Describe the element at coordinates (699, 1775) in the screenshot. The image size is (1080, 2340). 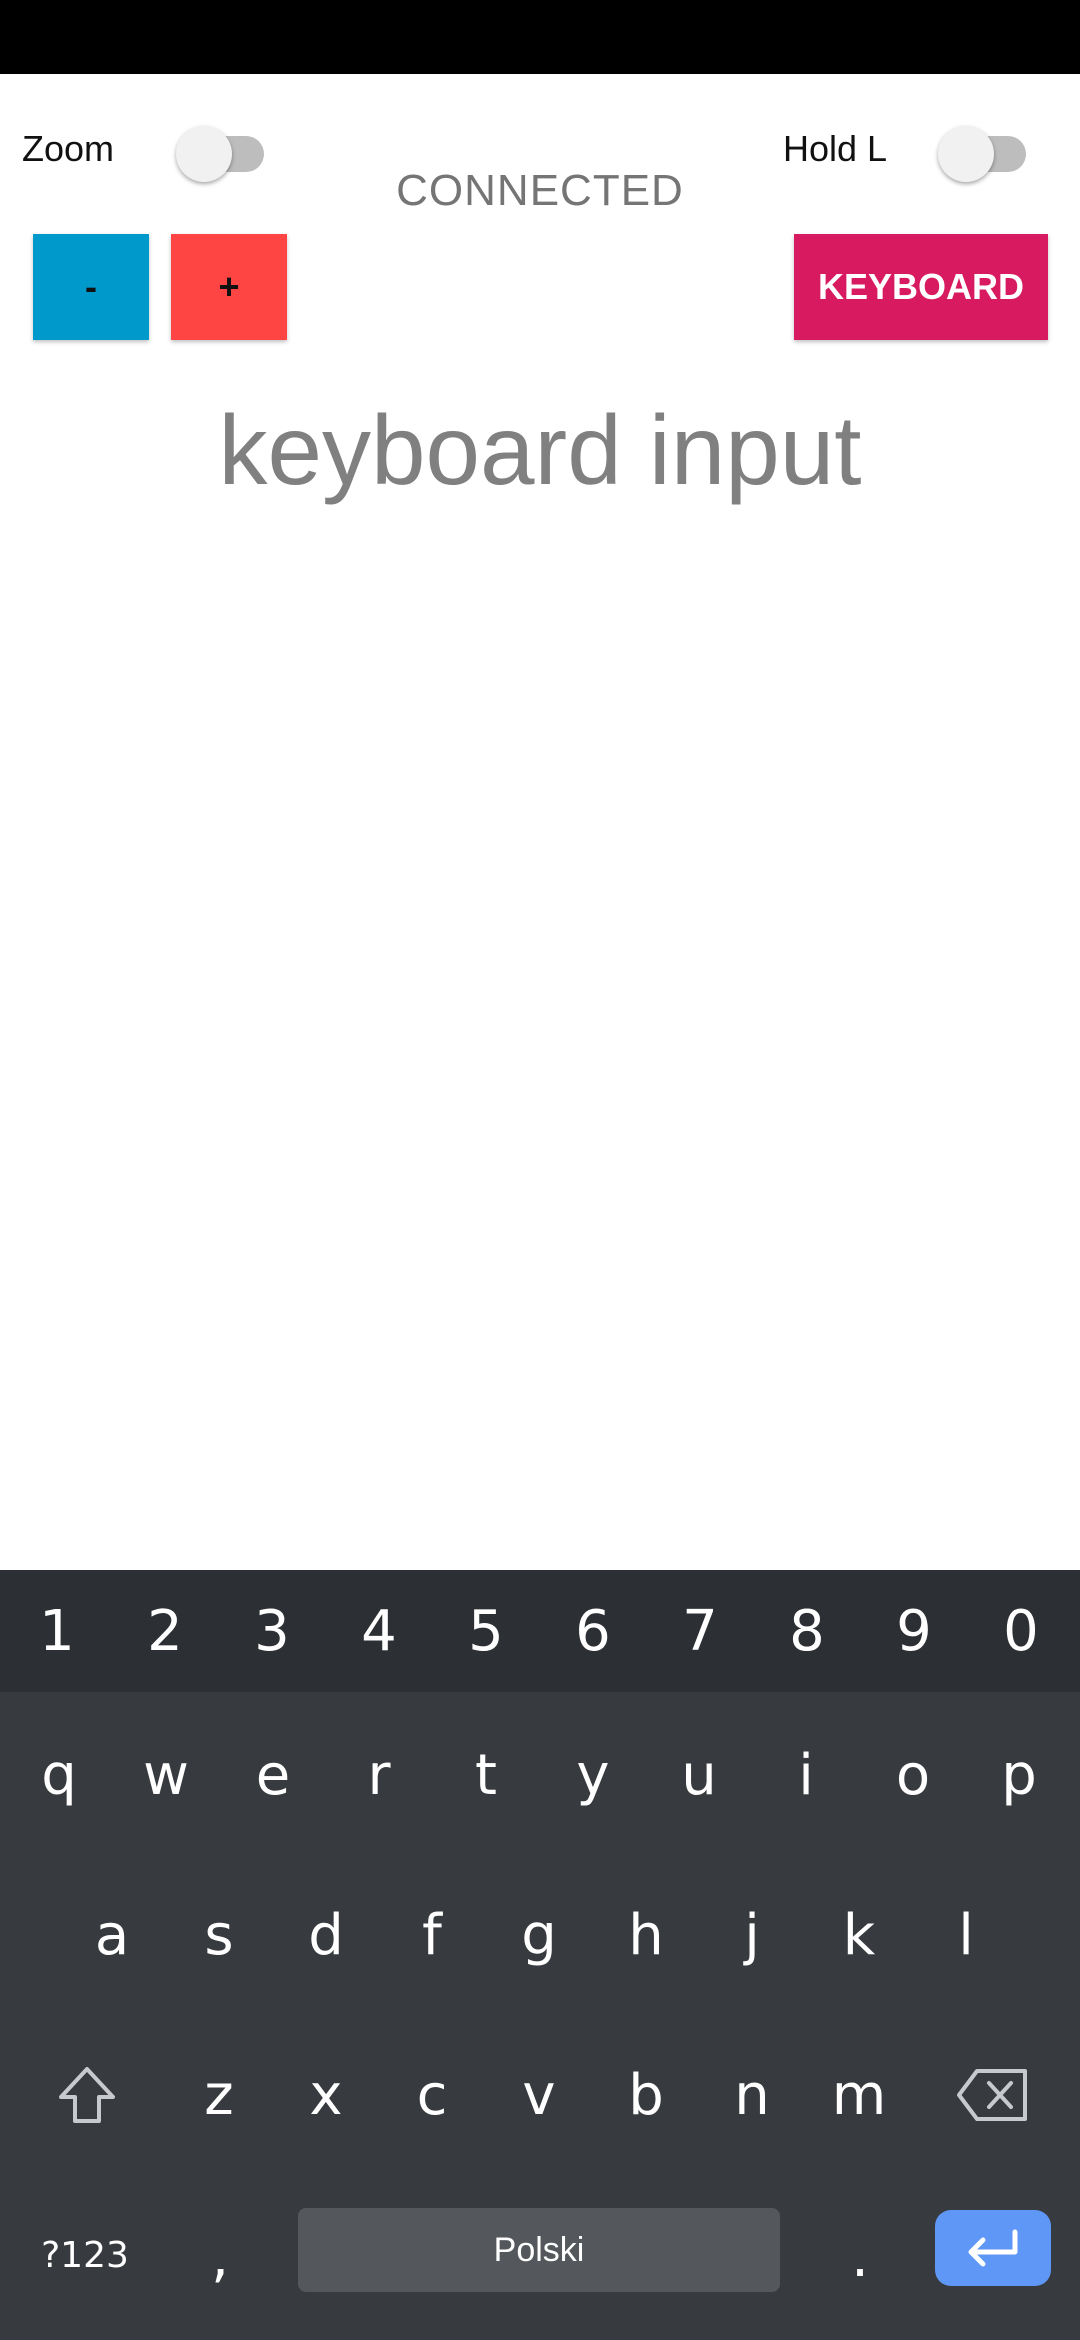
I see `key-u: u` at that location.